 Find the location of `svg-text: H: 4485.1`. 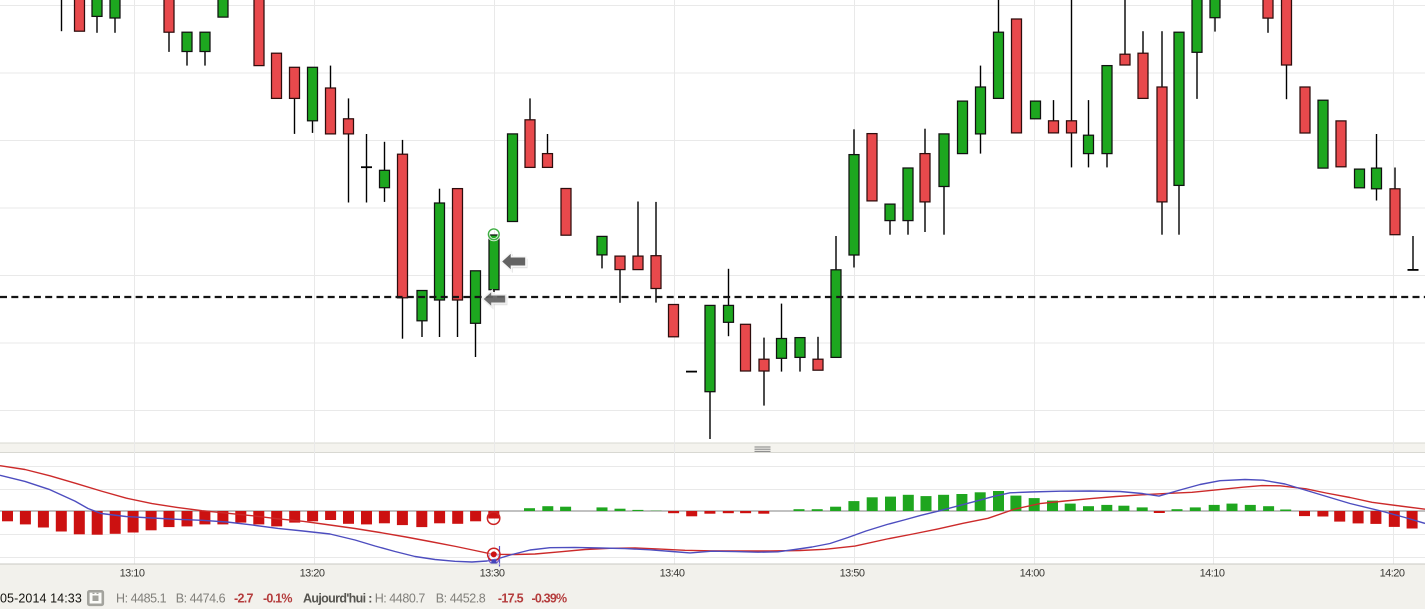

svg-text: H: 4485.1 is located at coordinates (141, 599).